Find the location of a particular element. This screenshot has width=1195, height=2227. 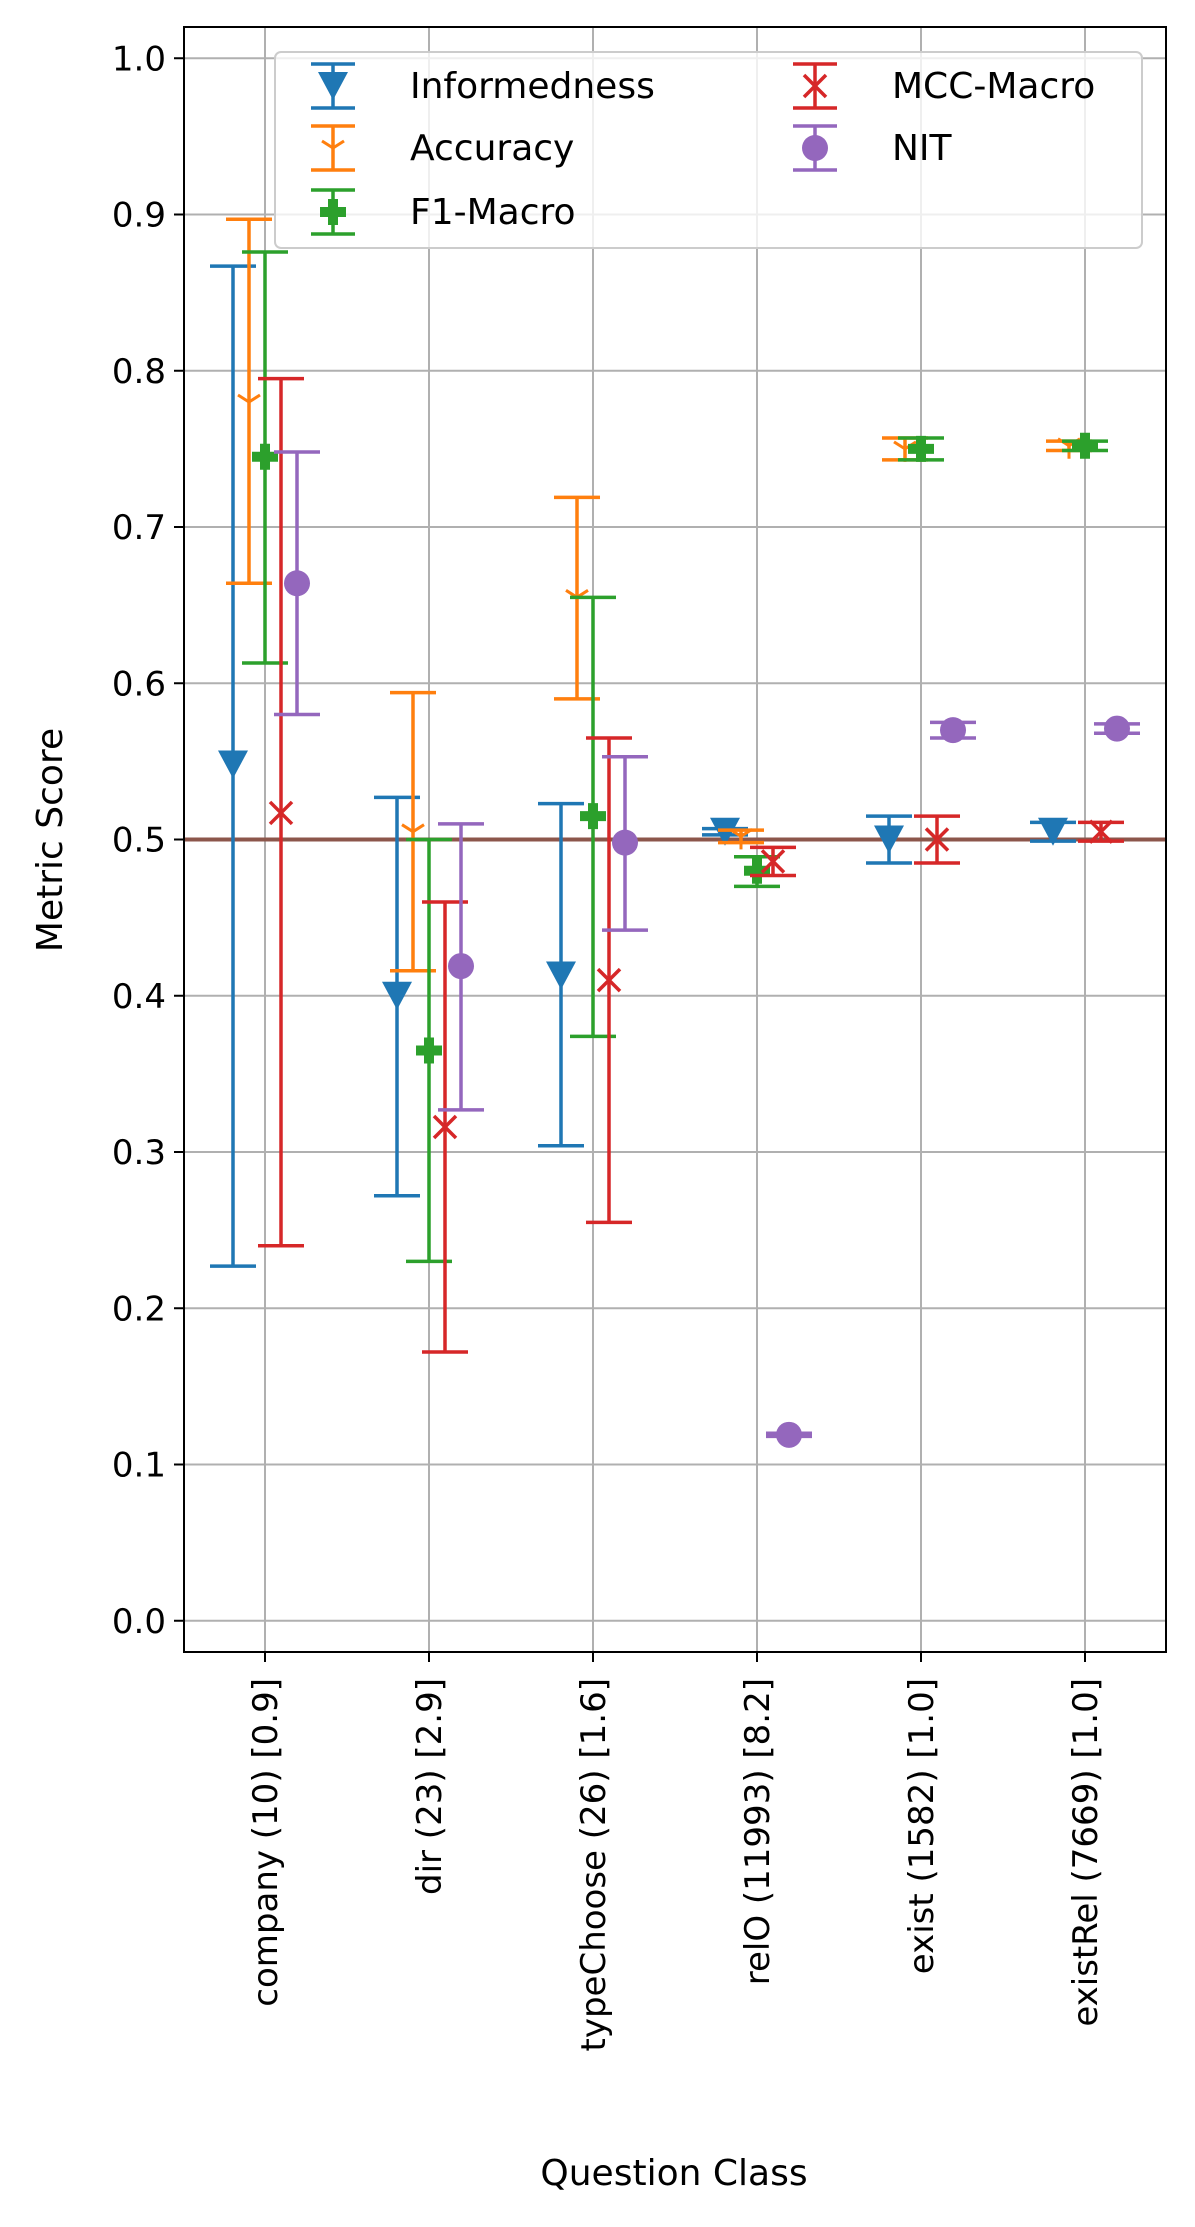

x-tick-label: relO (11993) [8.2] is located at coordinates (758, 1831).